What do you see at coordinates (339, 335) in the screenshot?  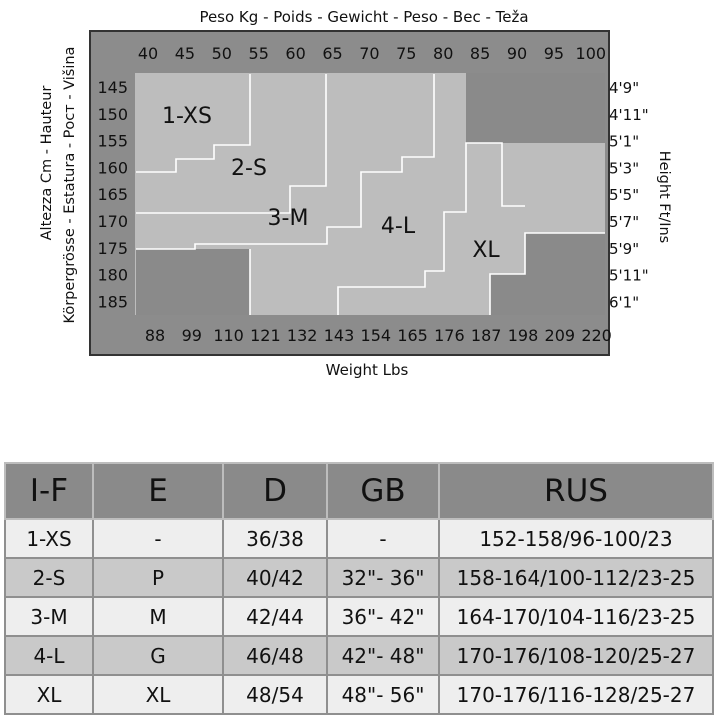 I see `lbs-tick-label: 143` at bounding box center [339, 335].